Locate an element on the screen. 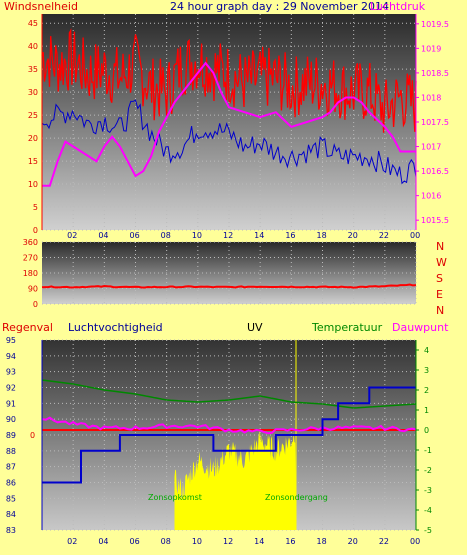 This screenshot has width=467, height=555. compass-label: S is located at coordinates (439, 278).